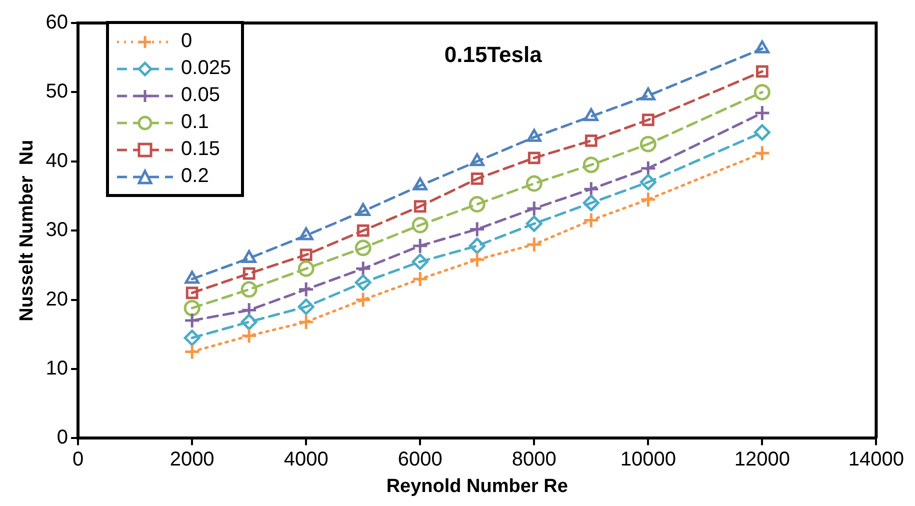  Describe the element at coordinates (195, 176) in the screenshot. I see `legend-label: 0.2` at that location.